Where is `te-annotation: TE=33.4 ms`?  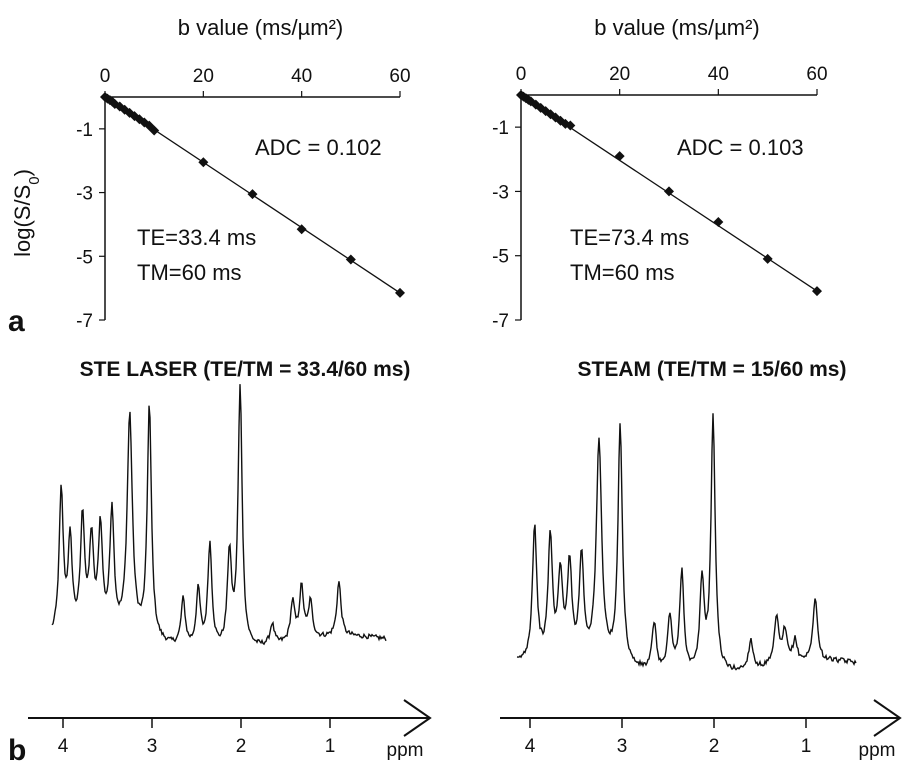
te-annotation: TE=33.4 ms is located at coordinates (196, 237).